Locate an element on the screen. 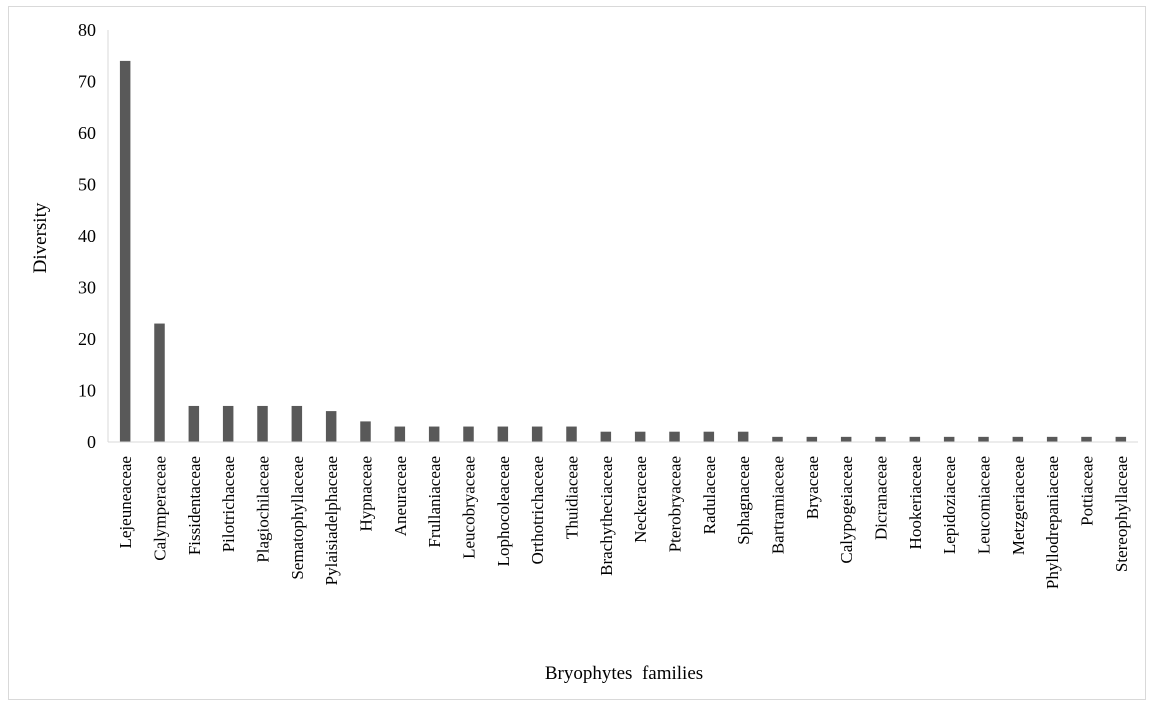  y-tick-label: 30 is located at coordinates (87, 288).